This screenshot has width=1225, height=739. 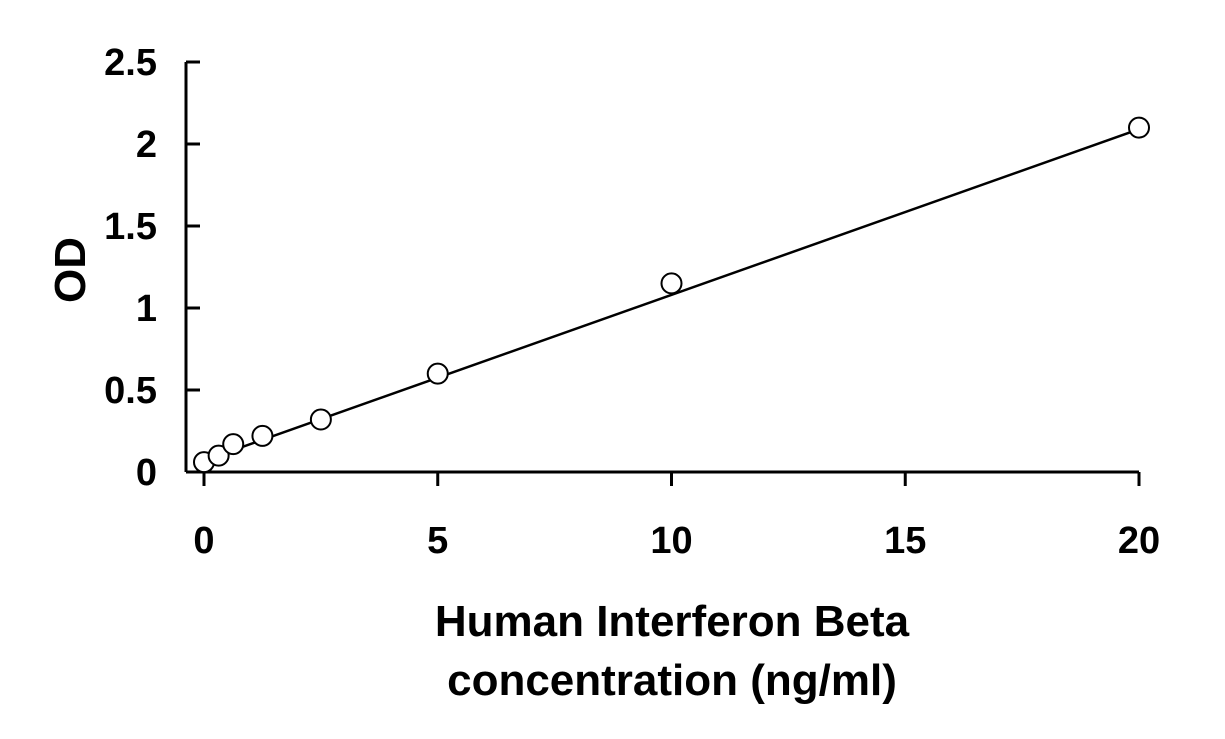 I want to click on y-tick-label: 2, so click(x=146, y=145).